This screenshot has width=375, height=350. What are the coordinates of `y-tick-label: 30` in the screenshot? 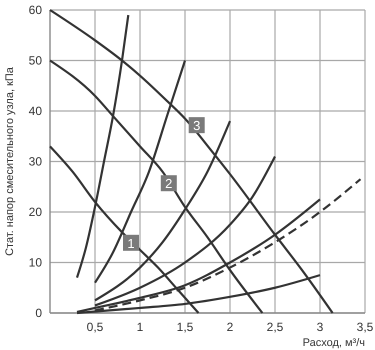 It's located at (35, 161).